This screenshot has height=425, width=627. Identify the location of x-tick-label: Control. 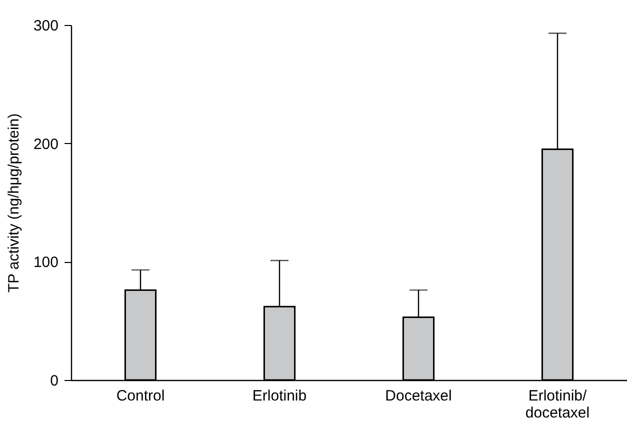
(140, 396).